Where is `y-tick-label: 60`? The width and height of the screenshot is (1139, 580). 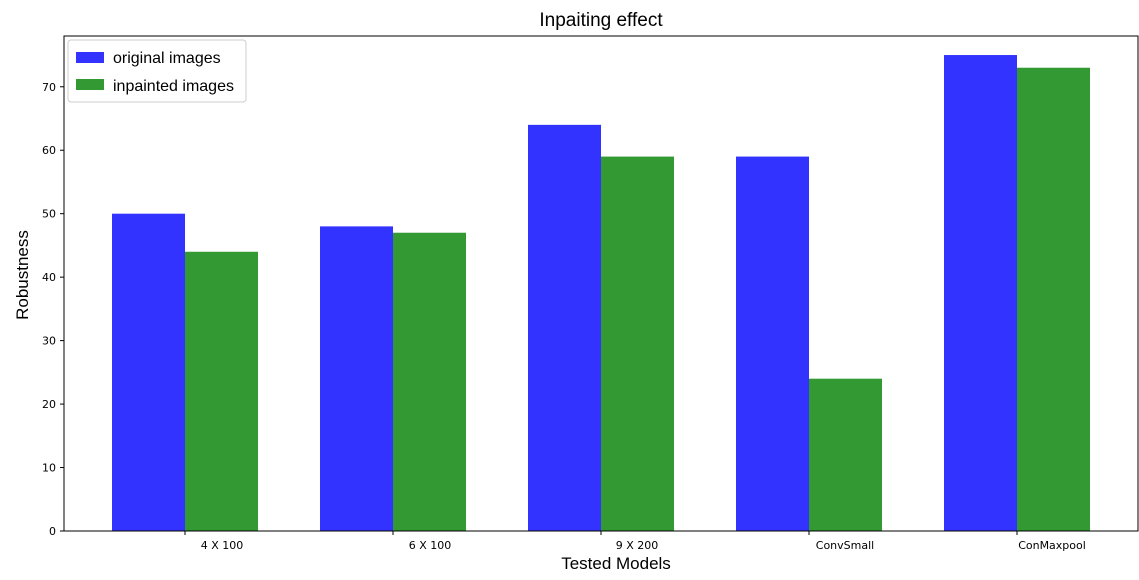 y-tick-label: 60 is located at coordinates (49, 150).